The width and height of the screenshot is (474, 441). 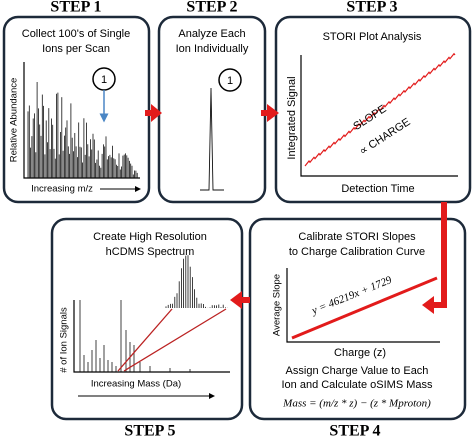 I want to click on axis-label: # of Ion Signals, so click(x=64, y=340).